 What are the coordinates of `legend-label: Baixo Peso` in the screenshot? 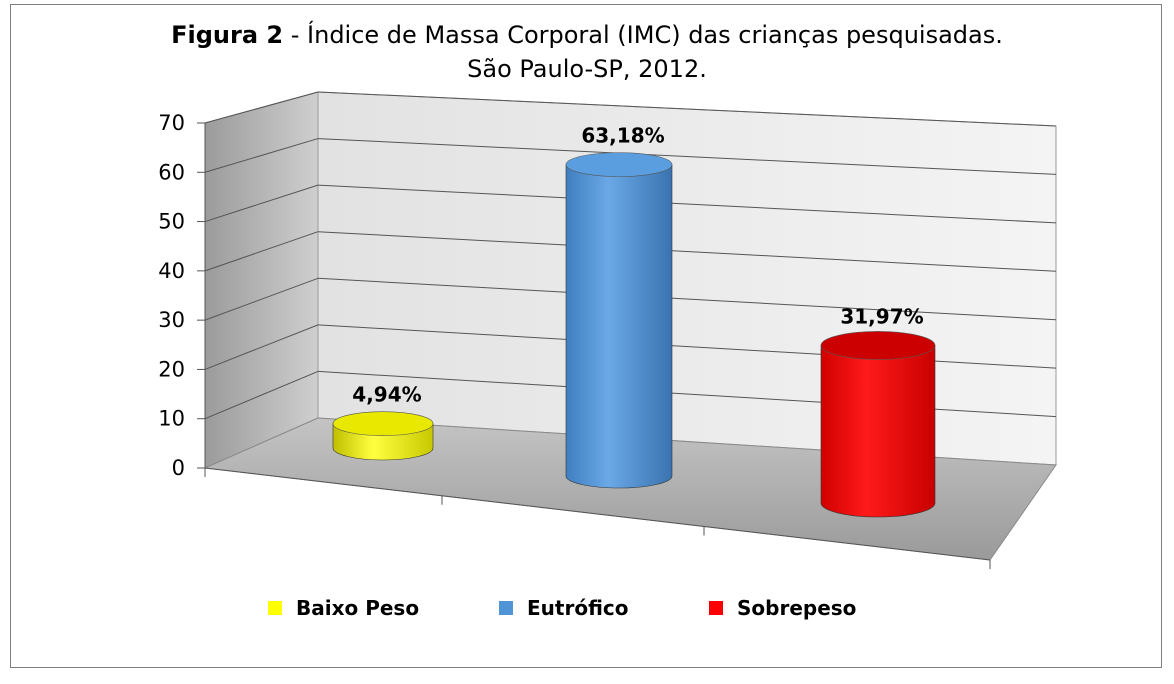 It's located at (358, 608).